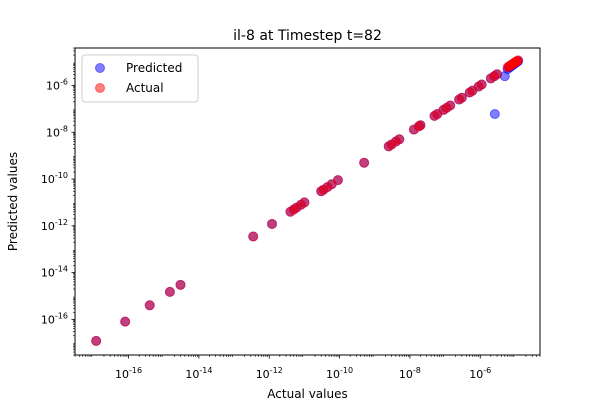  I want to click on legend-label-predicted: Predicted, so click(154, 68).